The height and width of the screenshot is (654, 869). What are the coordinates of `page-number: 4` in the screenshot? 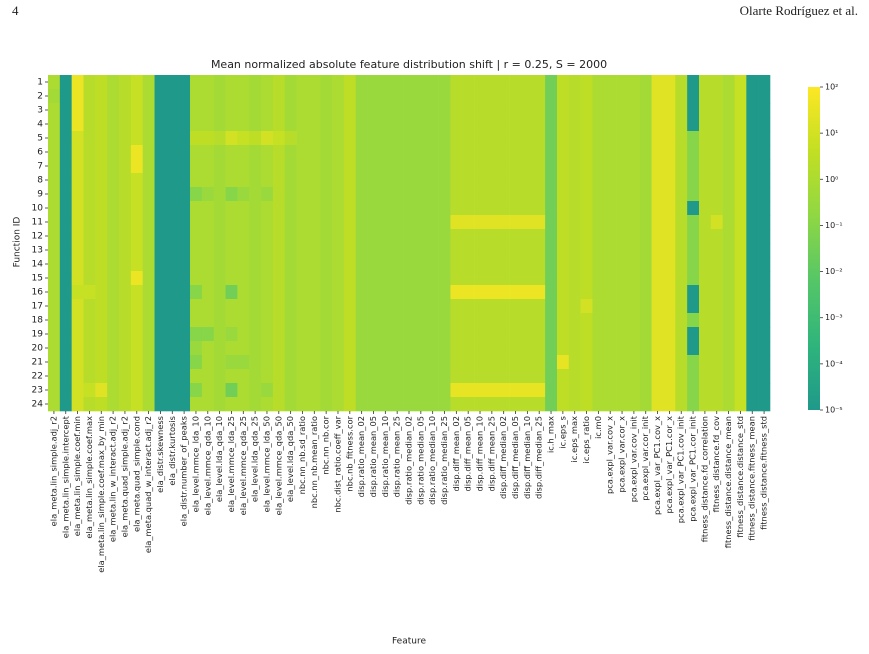 It's located at (15, 10).